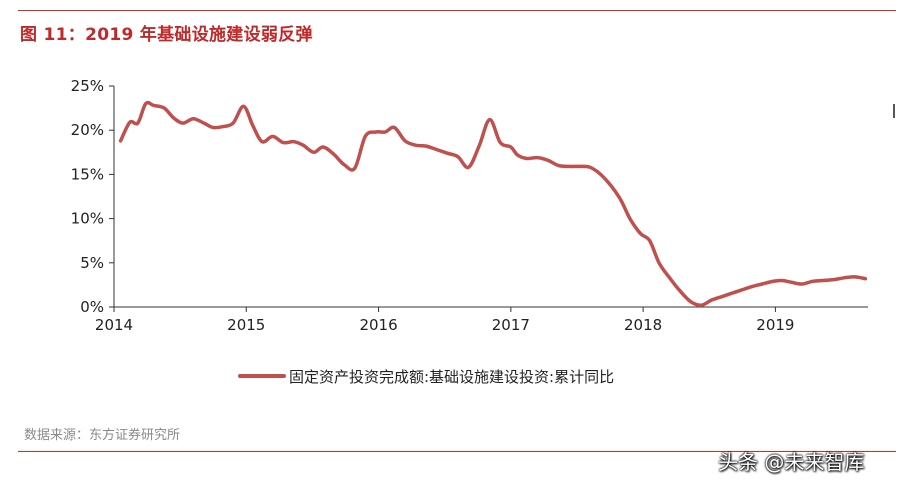 The width and height of the screenshot is (901, 482). What do you see at coordinates (114, 325) in the screenshot?
I see `x-tick-label: 2014` at bounding box center [114, 325].